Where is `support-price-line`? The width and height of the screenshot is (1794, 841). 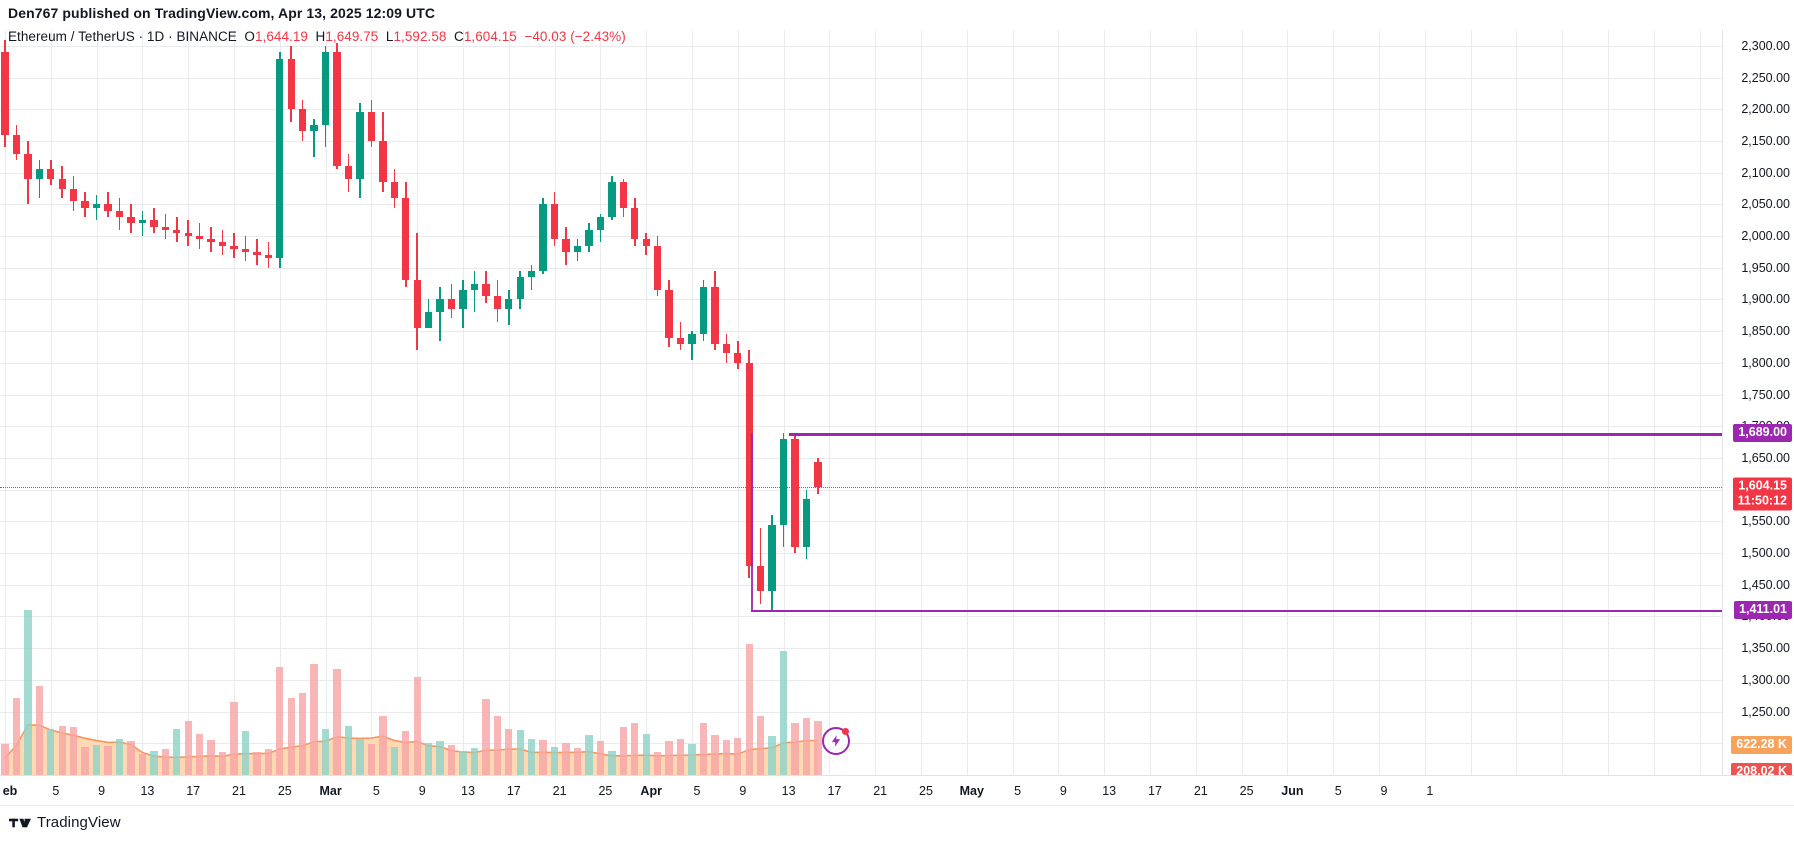 support-price-line is located at coordinates (1236, 610).